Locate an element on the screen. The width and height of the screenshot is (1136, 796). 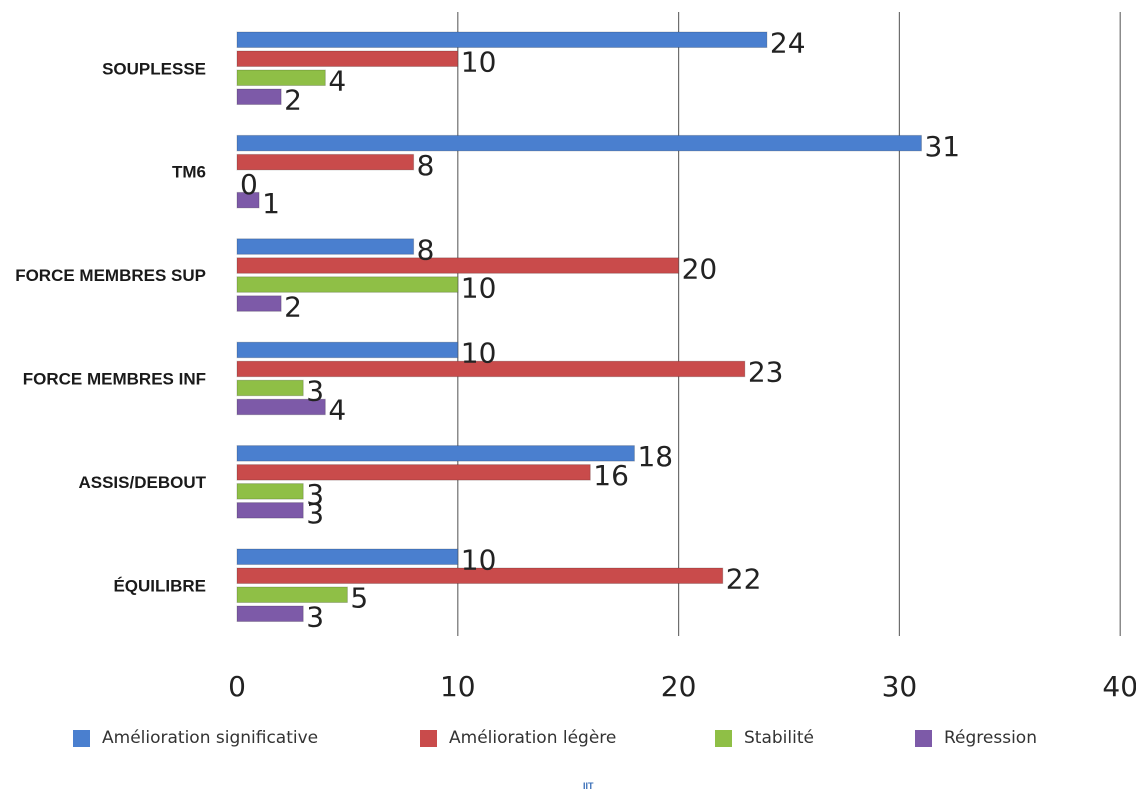
value-label: 16 is located at coordinates (611, 475).